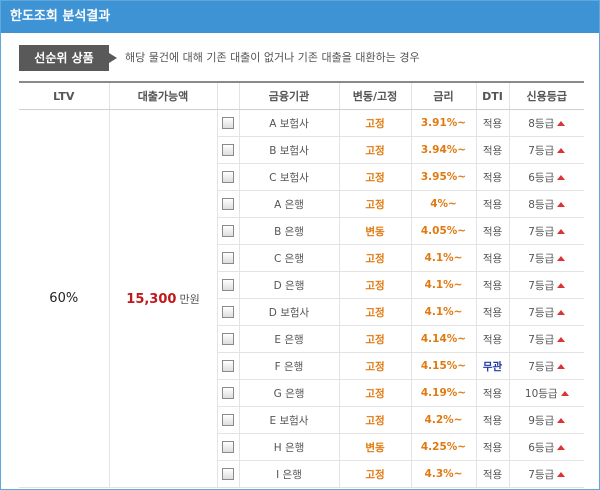 Image resolution: width=600 pixels, height=490 pixels. What do you see at coordinates (301, 95) in the screenshot?
I see `table-header-row: LTV 대출가능액 금융기관 변동/고정 금리 DTI 신용등급` at bounding box center [301, 95].